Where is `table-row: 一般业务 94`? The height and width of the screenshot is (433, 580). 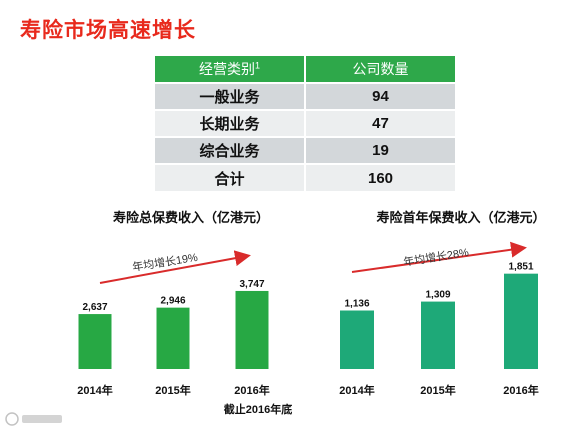
table-row: 一般业务 94 is located at coordinates (305, 96).